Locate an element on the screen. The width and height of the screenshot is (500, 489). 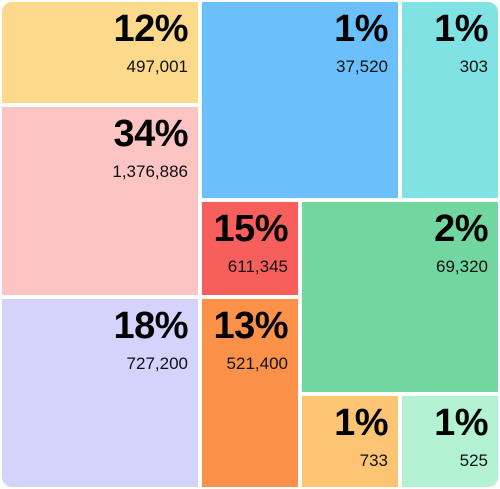
tile-value-label: 497,001 is located at coordinates (157, 66).